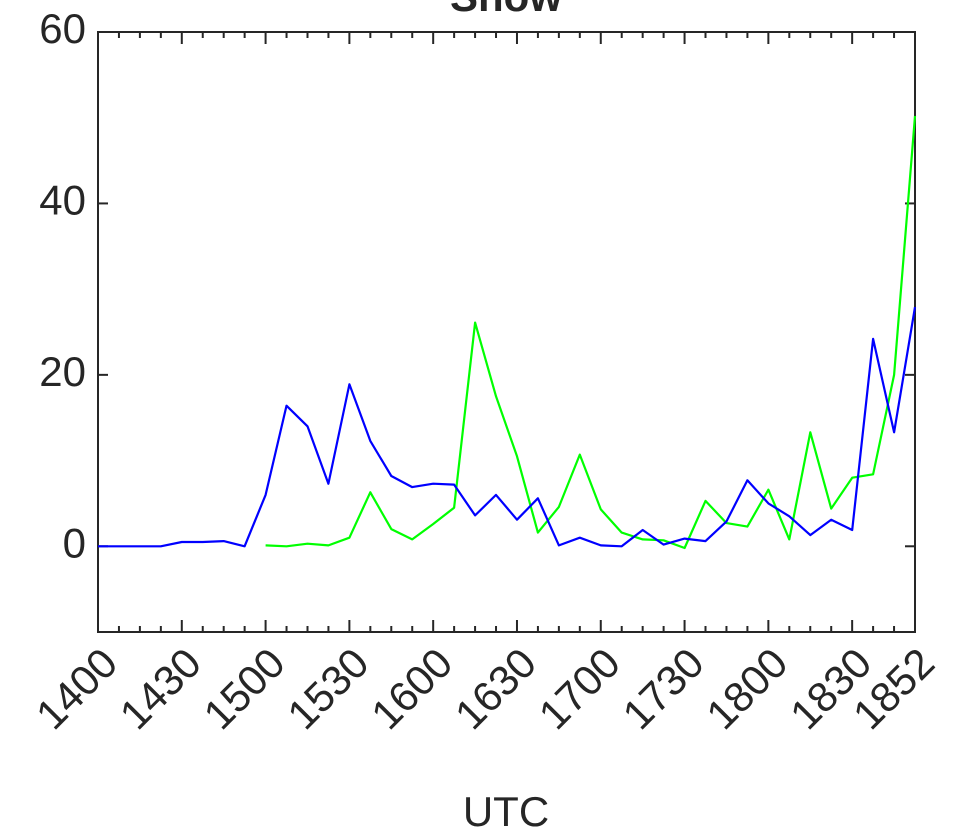 The image size is (954, 840). What do you see at coordinates (76, 688) in the screenshot?
I see `x-tick-label: 1400` at bounding box center [76, 688].